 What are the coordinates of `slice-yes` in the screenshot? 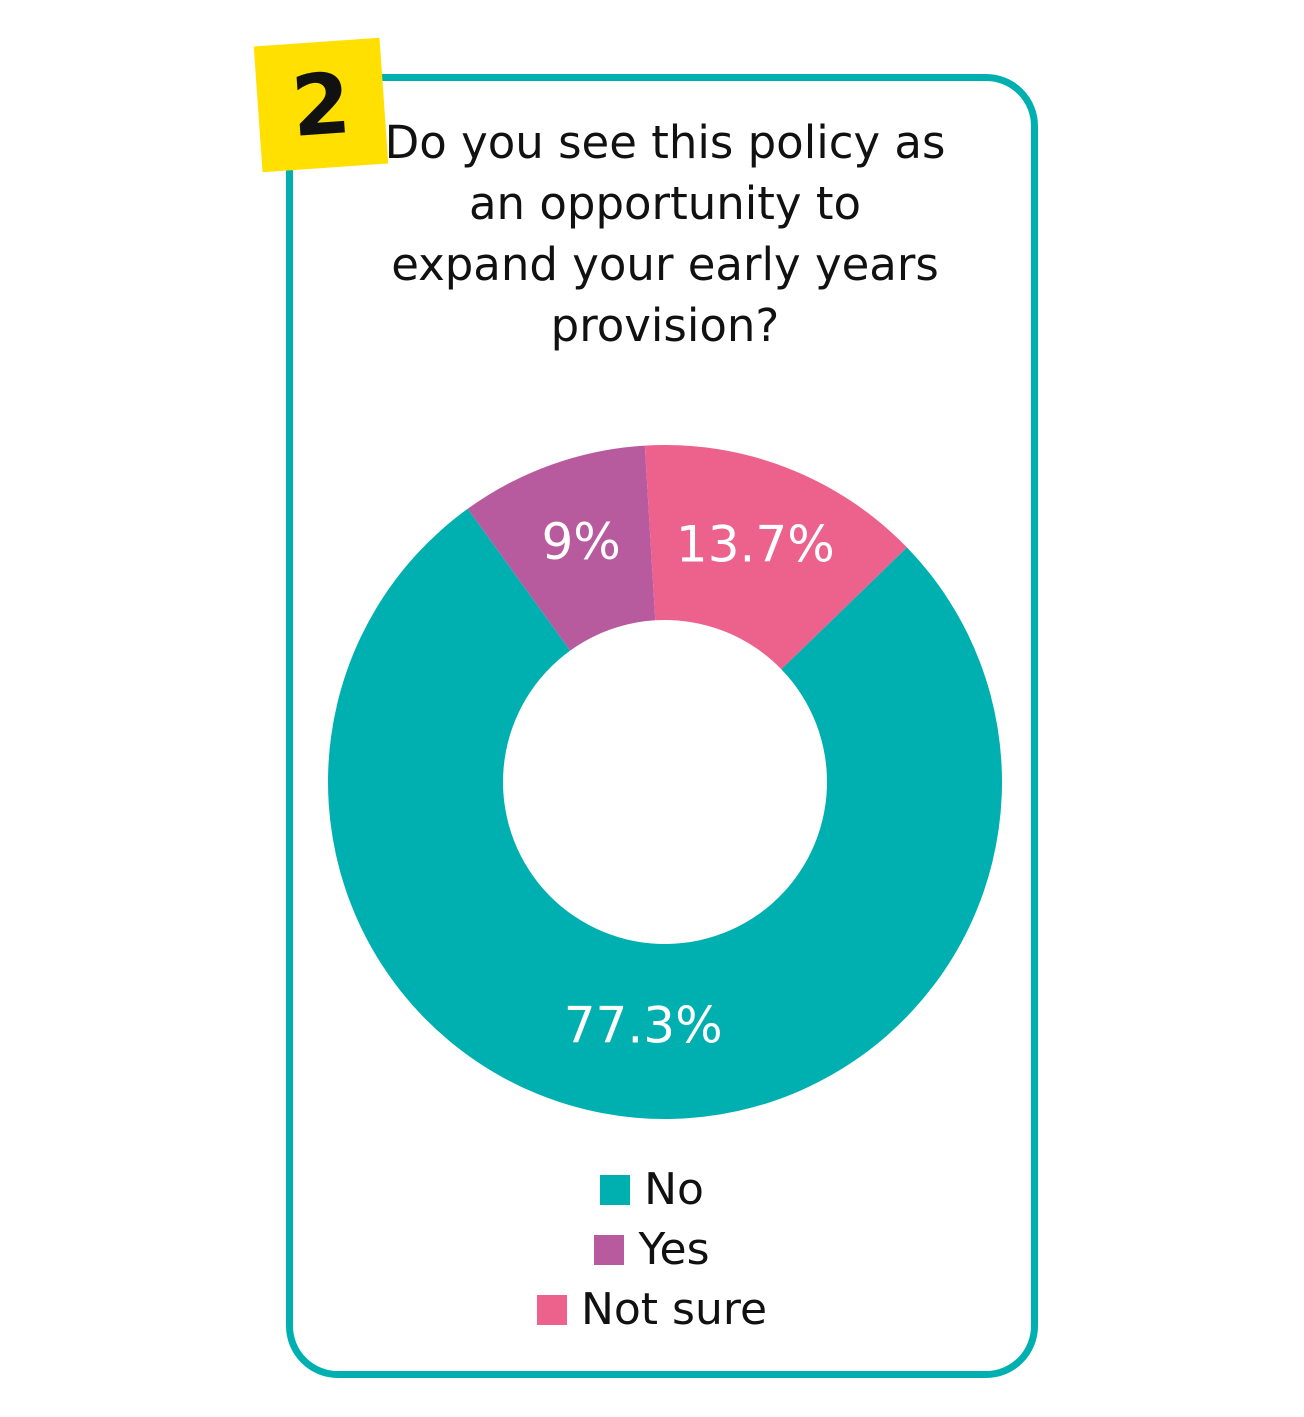 It's located at (561, 548).